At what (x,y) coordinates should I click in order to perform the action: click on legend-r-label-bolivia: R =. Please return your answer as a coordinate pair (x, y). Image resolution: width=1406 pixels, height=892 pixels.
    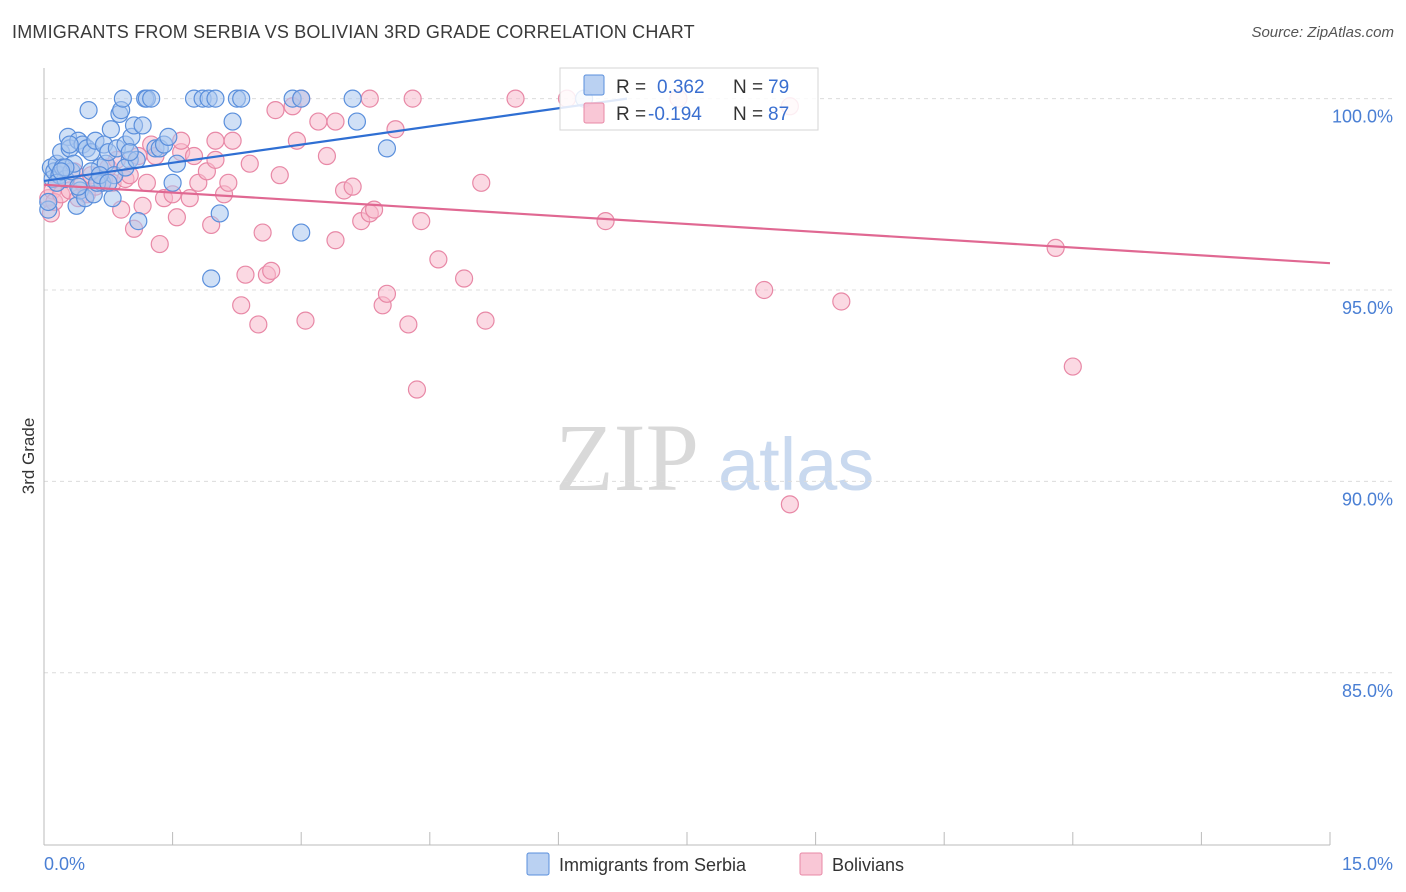
    Looking at the image, I should click on (631, 114).